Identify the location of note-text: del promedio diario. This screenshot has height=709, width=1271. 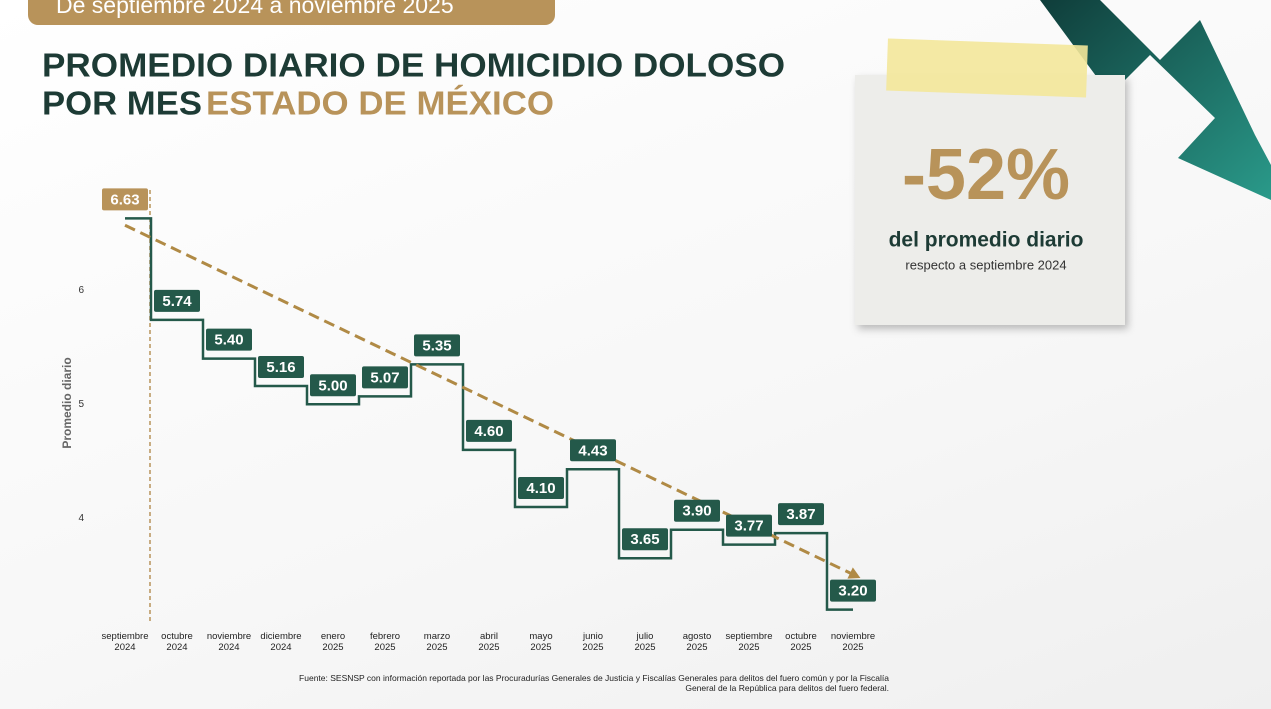
(986, 240).